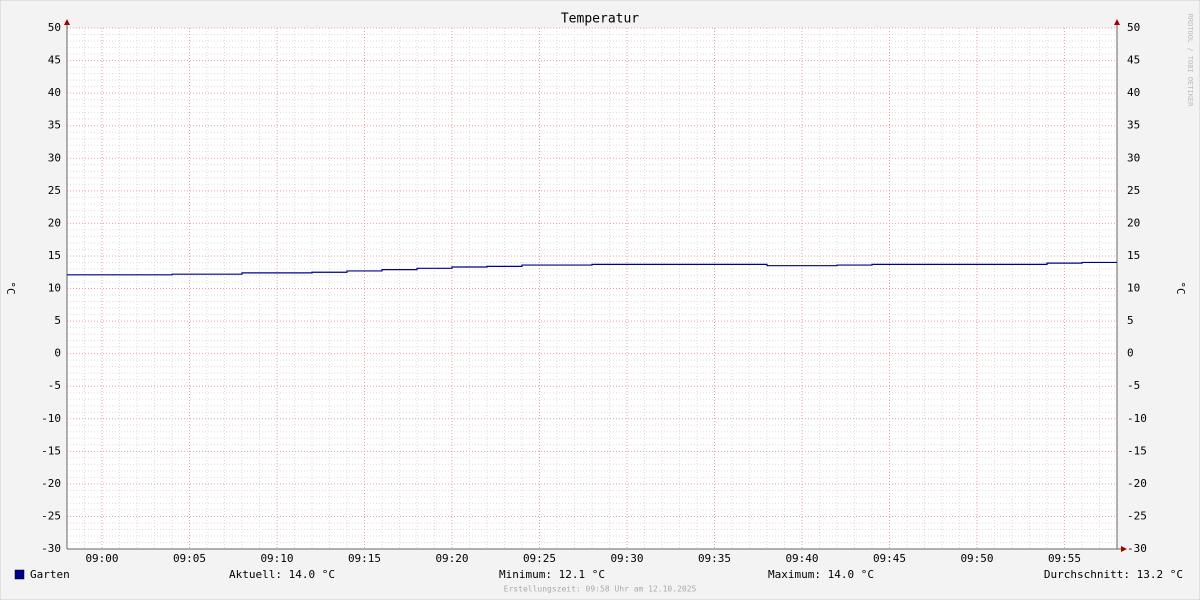 The height and width of the screenshot is (604, 1200). Describe the element at coordinates (57, 353) in the screenshot. I see `y-tick-label: 0` at that location.